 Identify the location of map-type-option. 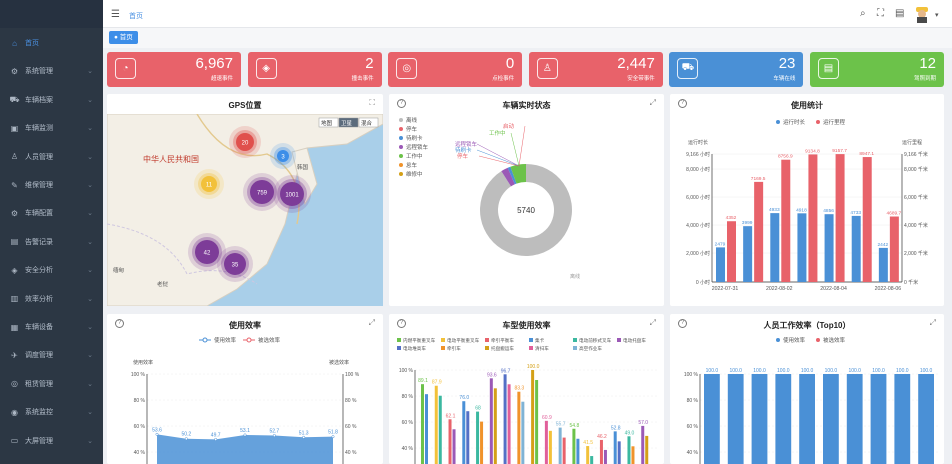
(328, 122).